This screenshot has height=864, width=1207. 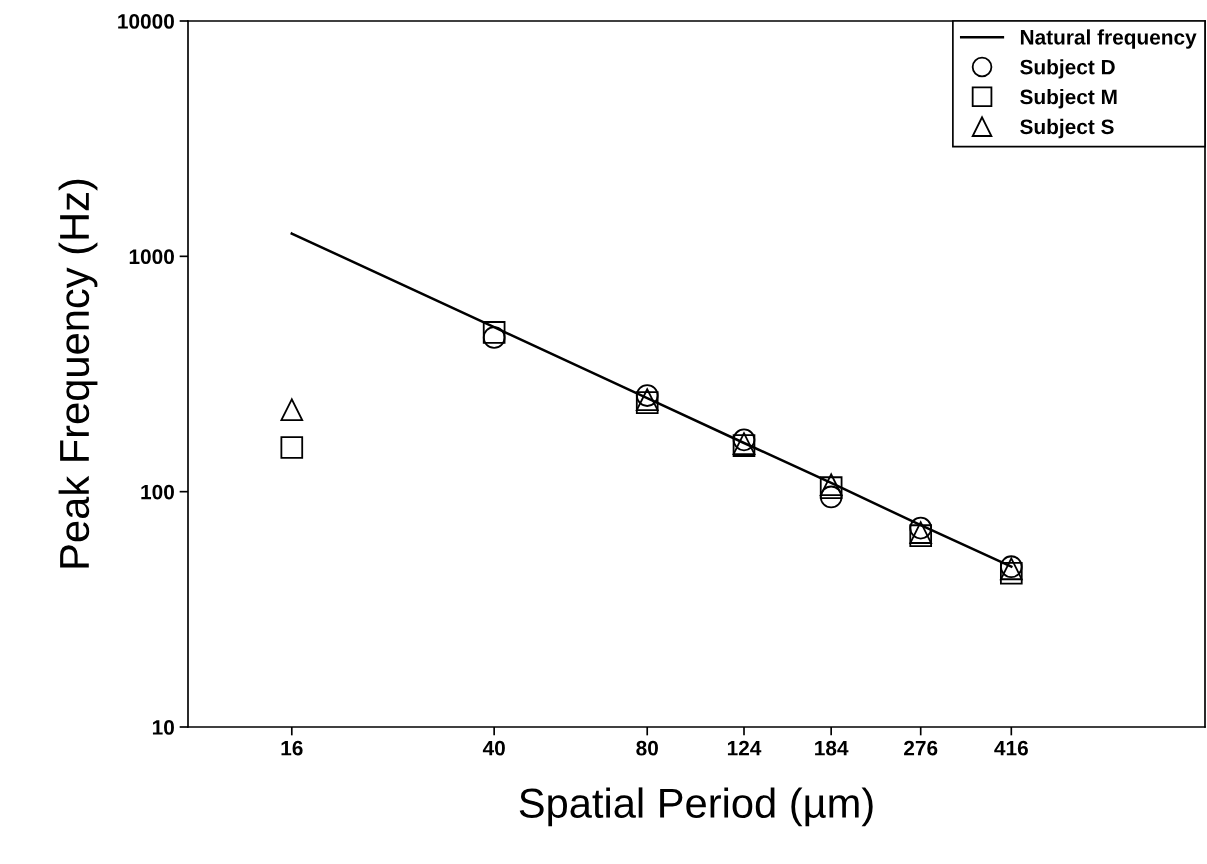 I want to click on y-tick-label: 100, so click(x=157, y=492).